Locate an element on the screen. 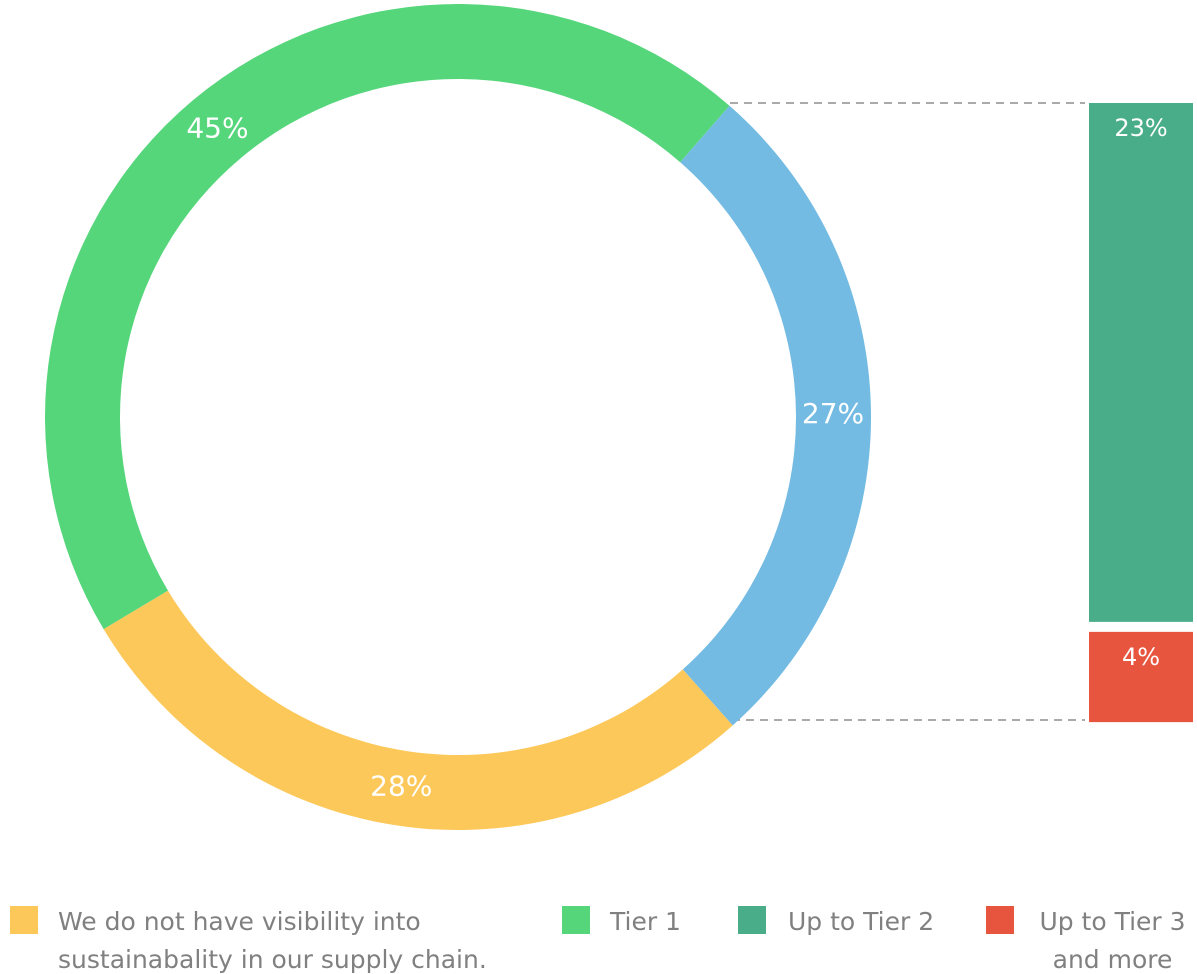  data-label: 28% is located at coordinates (401, 786).